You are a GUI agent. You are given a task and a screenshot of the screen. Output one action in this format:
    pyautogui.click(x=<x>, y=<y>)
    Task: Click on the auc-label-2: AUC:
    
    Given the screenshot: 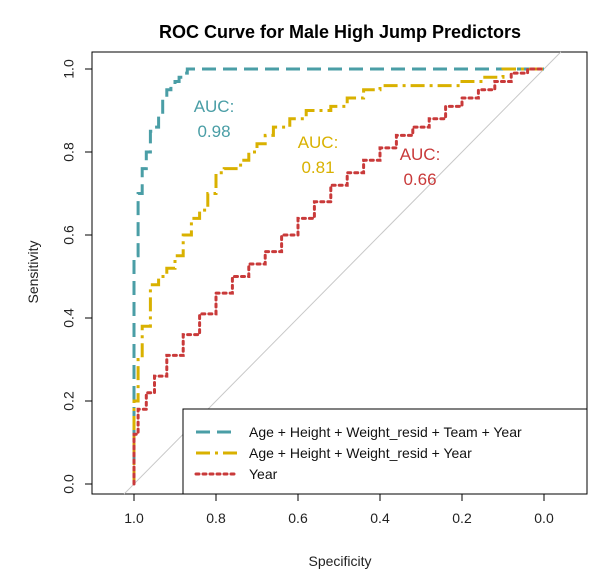 What is the action you would take?
    pyautogui.click(x=318, y=142)
    